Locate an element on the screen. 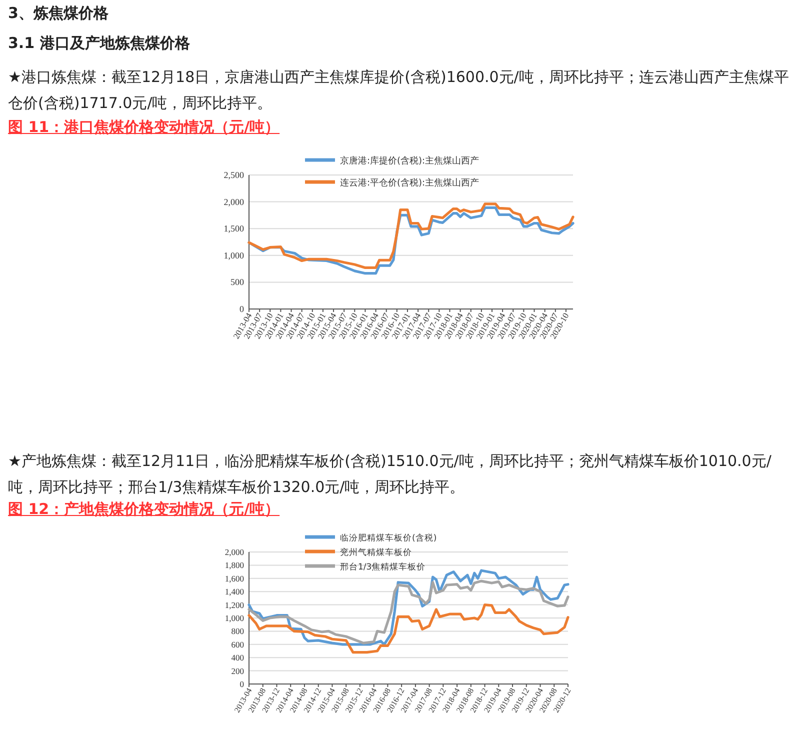  text: 3.1 港口及产地炼焦煤价格 is located at coordinates (99, 43).